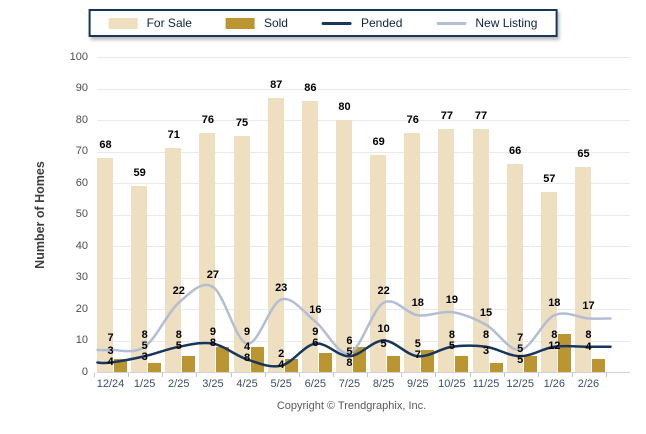 The height and width of the screenshot is (434, 646). I want to click on legend-item-for-sale: For Sale, so click(150, 23).